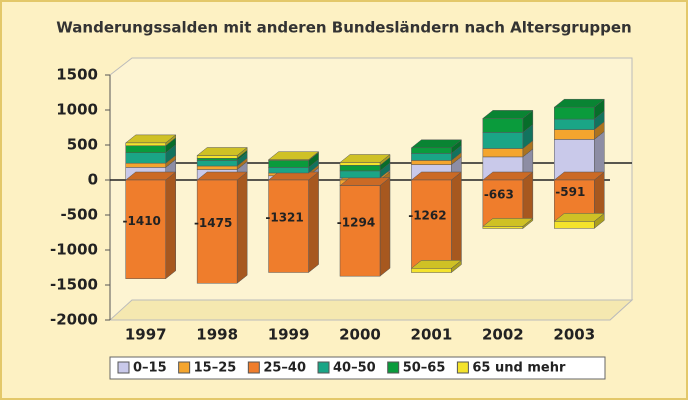 This screenshot has height=400, width=688. I want to click on y-tick-label: -1500, so click(74, 285).